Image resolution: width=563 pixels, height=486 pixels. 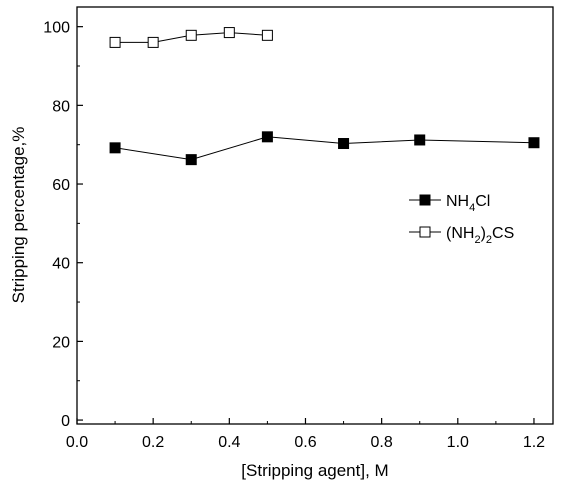 I want to click on x-tick-label: 0.8, so click(x=382, y=442).